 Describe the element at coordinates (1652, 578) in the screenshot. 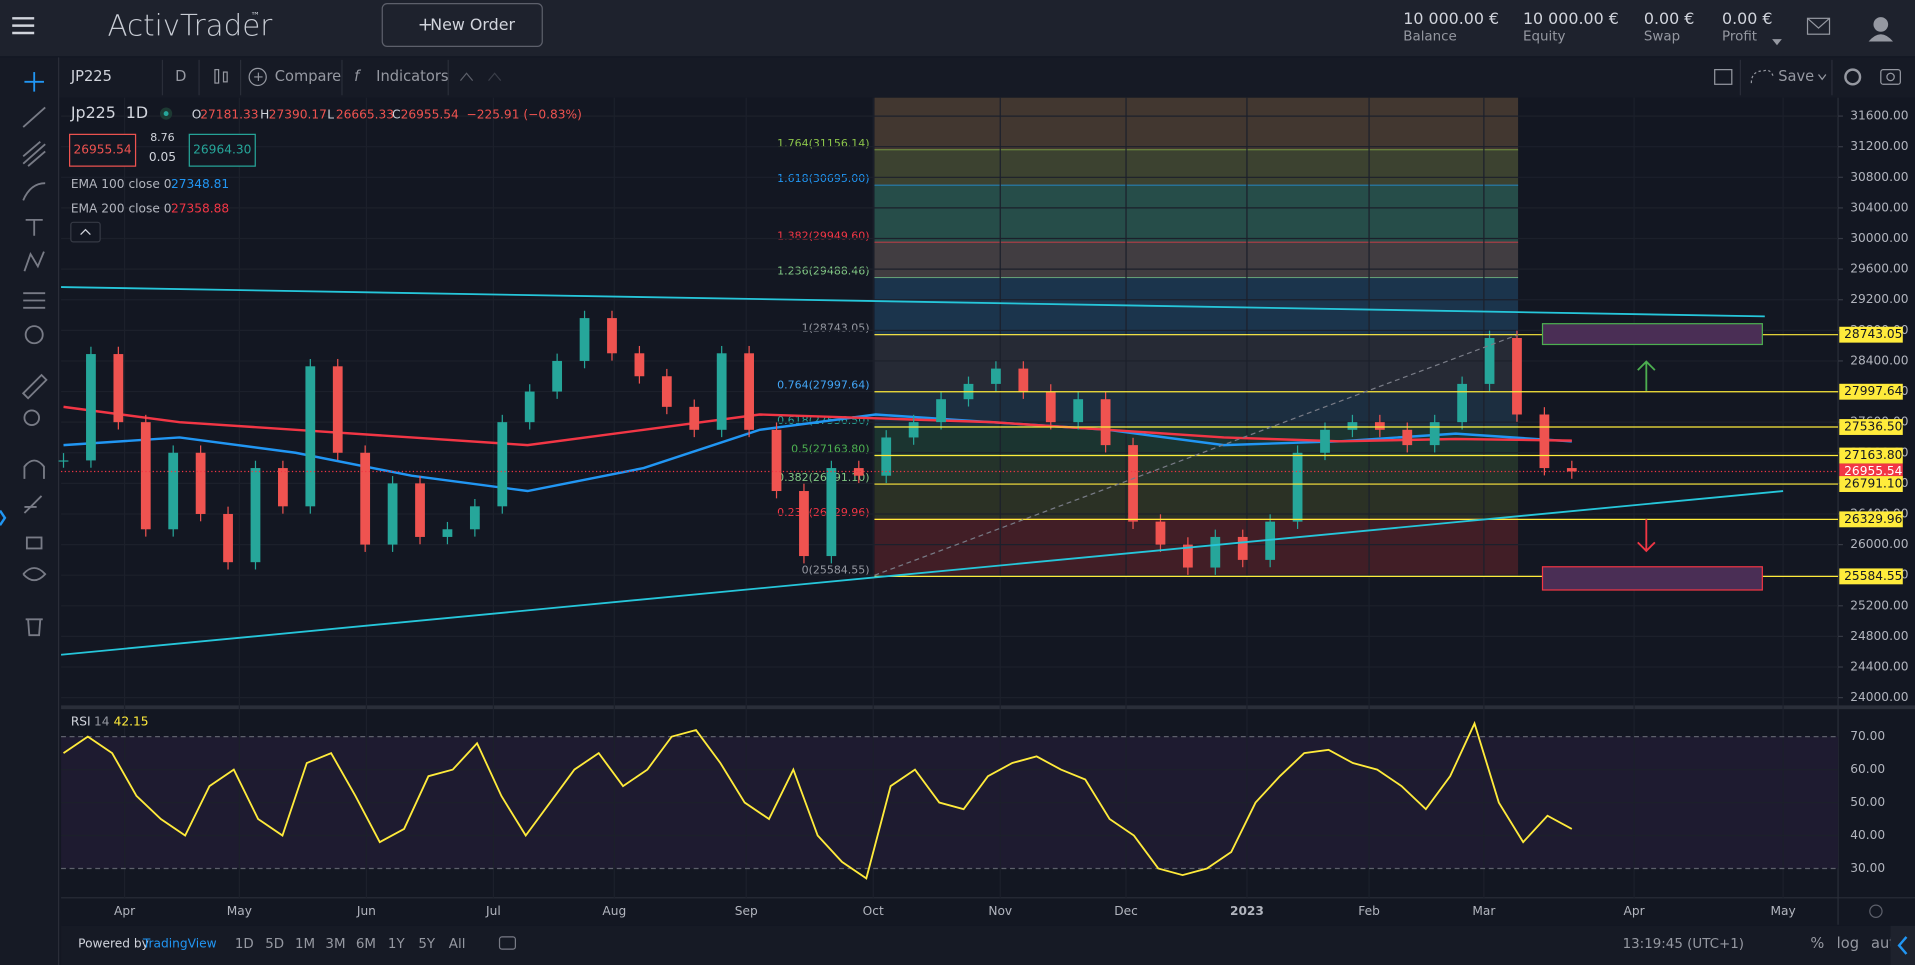

I see `target-box-down` at that location.